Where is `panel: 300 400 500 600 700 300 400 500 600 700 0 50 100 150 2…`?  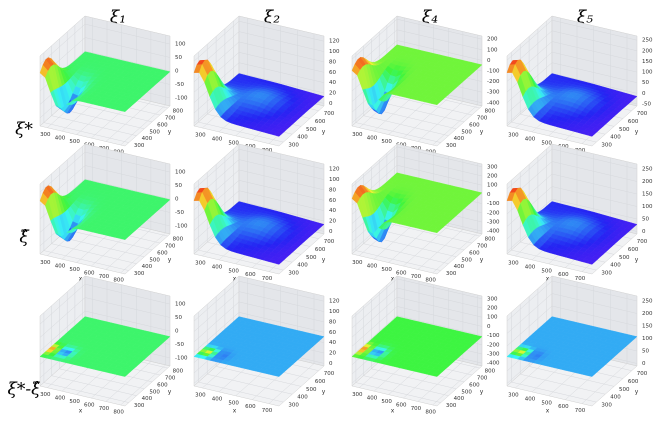 panel: 300 400 500 600 700 300 400 500 600 700 0 50 100 150 2… is located at coordinates (579, 213).